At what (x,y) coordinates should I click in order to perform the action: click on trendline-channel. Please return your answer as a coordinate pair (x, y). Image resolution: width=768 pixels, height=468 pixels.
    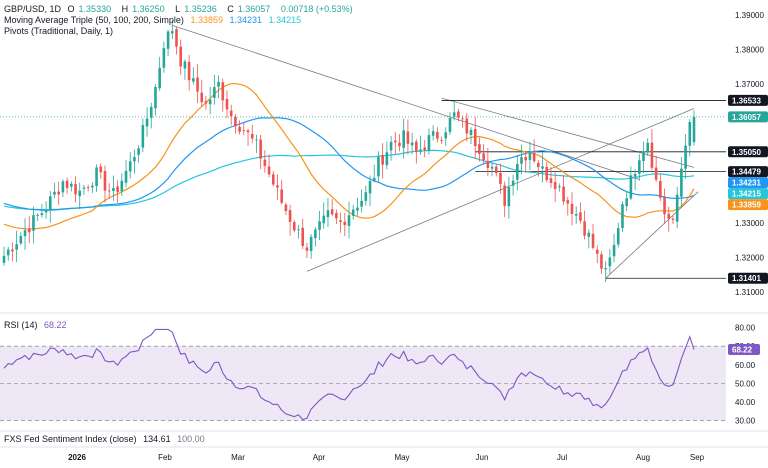
    Looking at the image, I should click on (652, 235).